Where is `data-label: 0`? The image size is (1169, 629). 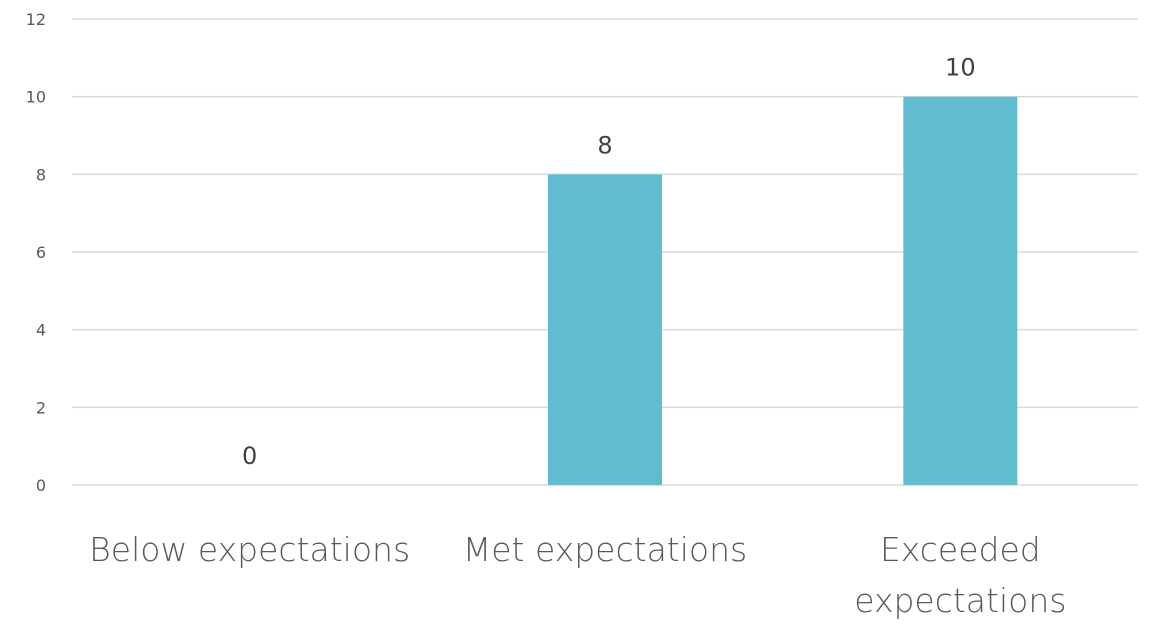 data-label: 0 is located at coordinates (249, 456).